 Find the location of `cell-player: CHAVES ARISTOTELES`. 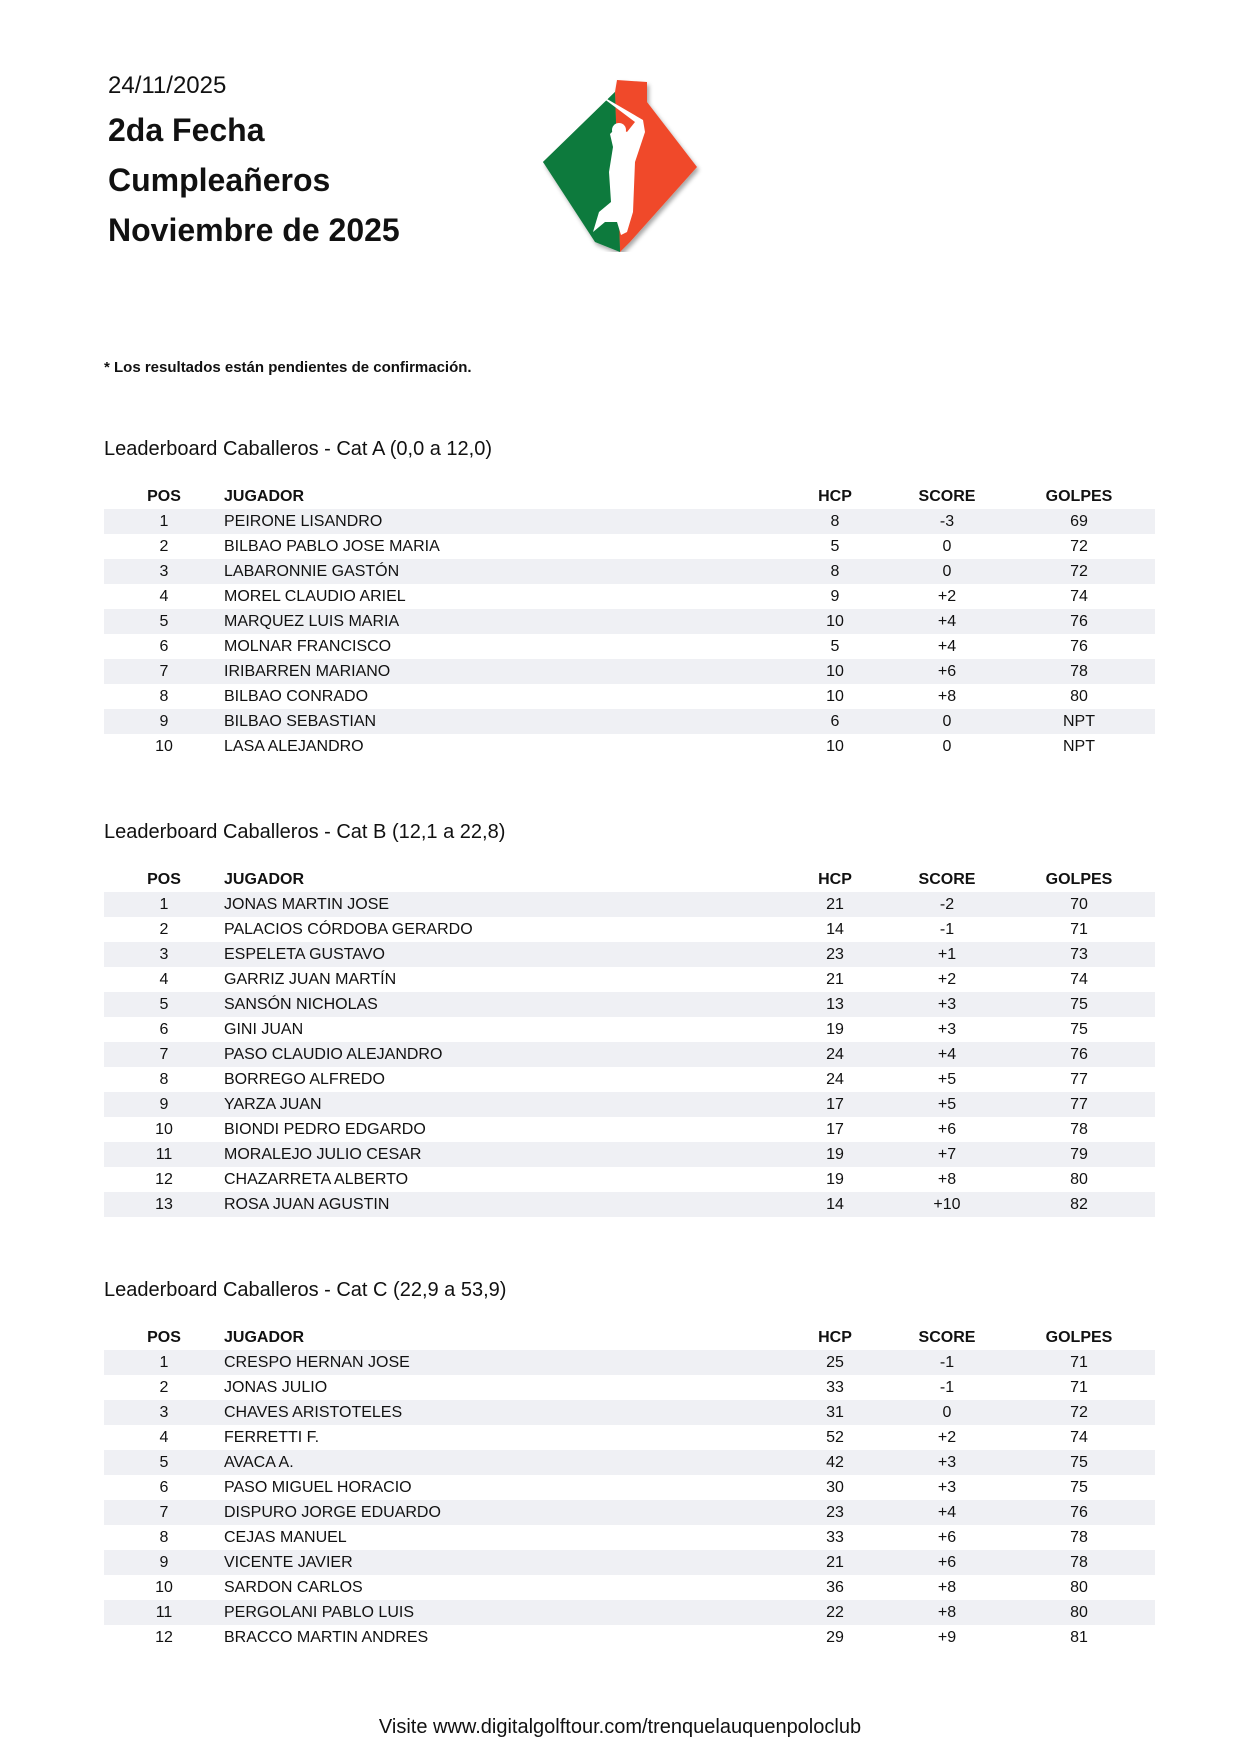

cell-player: CHAVES ARISTOTELES is located at coordinates (313, 1412).